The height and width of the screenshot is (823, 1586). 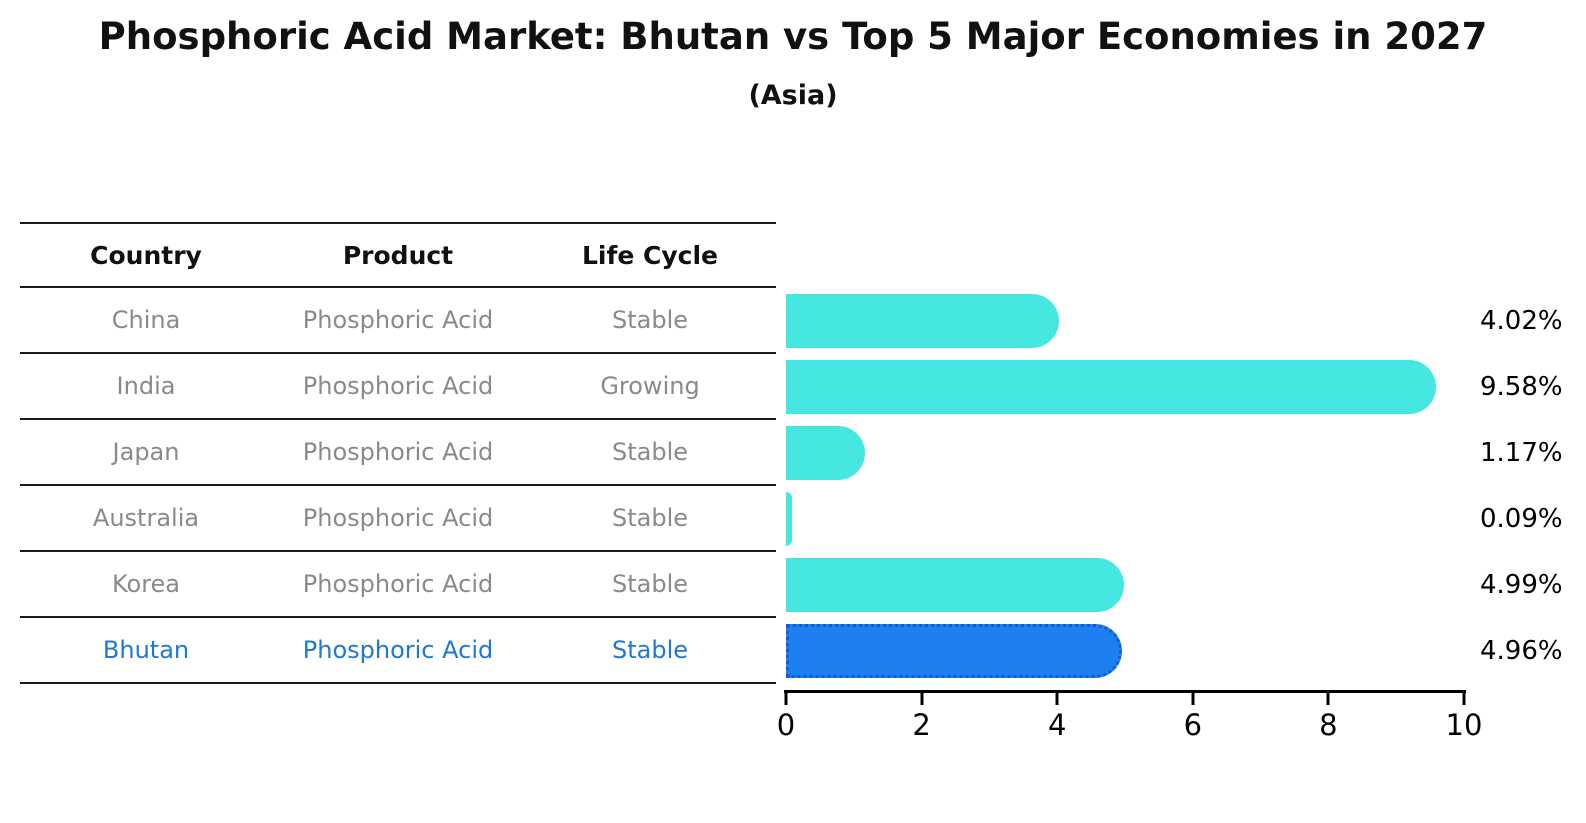 I want to click on page-subtitle: (Asia), so click(x=793, y=95).